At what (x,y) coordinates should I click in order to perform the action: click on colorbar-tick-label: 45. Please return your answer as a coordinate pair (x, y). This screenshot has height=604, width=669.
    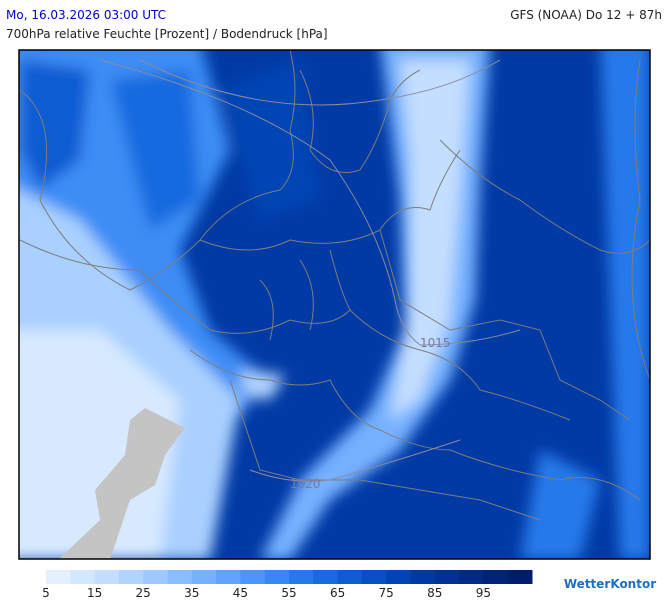
    Looking at the image, I should click on (240, 593).